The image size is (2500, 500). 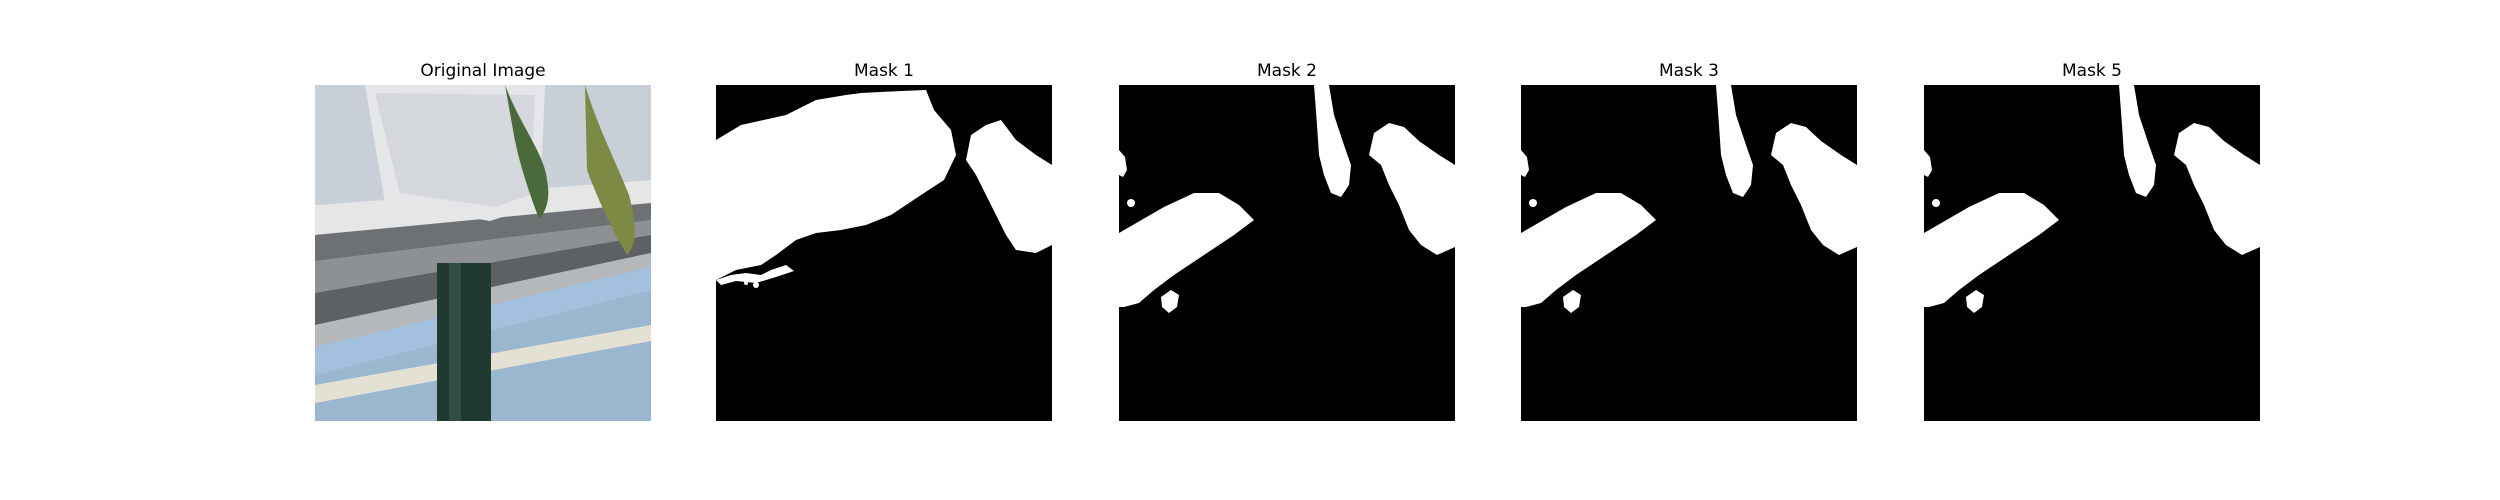 What do you see at coordinates (2092, 253) in the screenshot?
I see `mask-5-image` at bounding box center [2092, 253].